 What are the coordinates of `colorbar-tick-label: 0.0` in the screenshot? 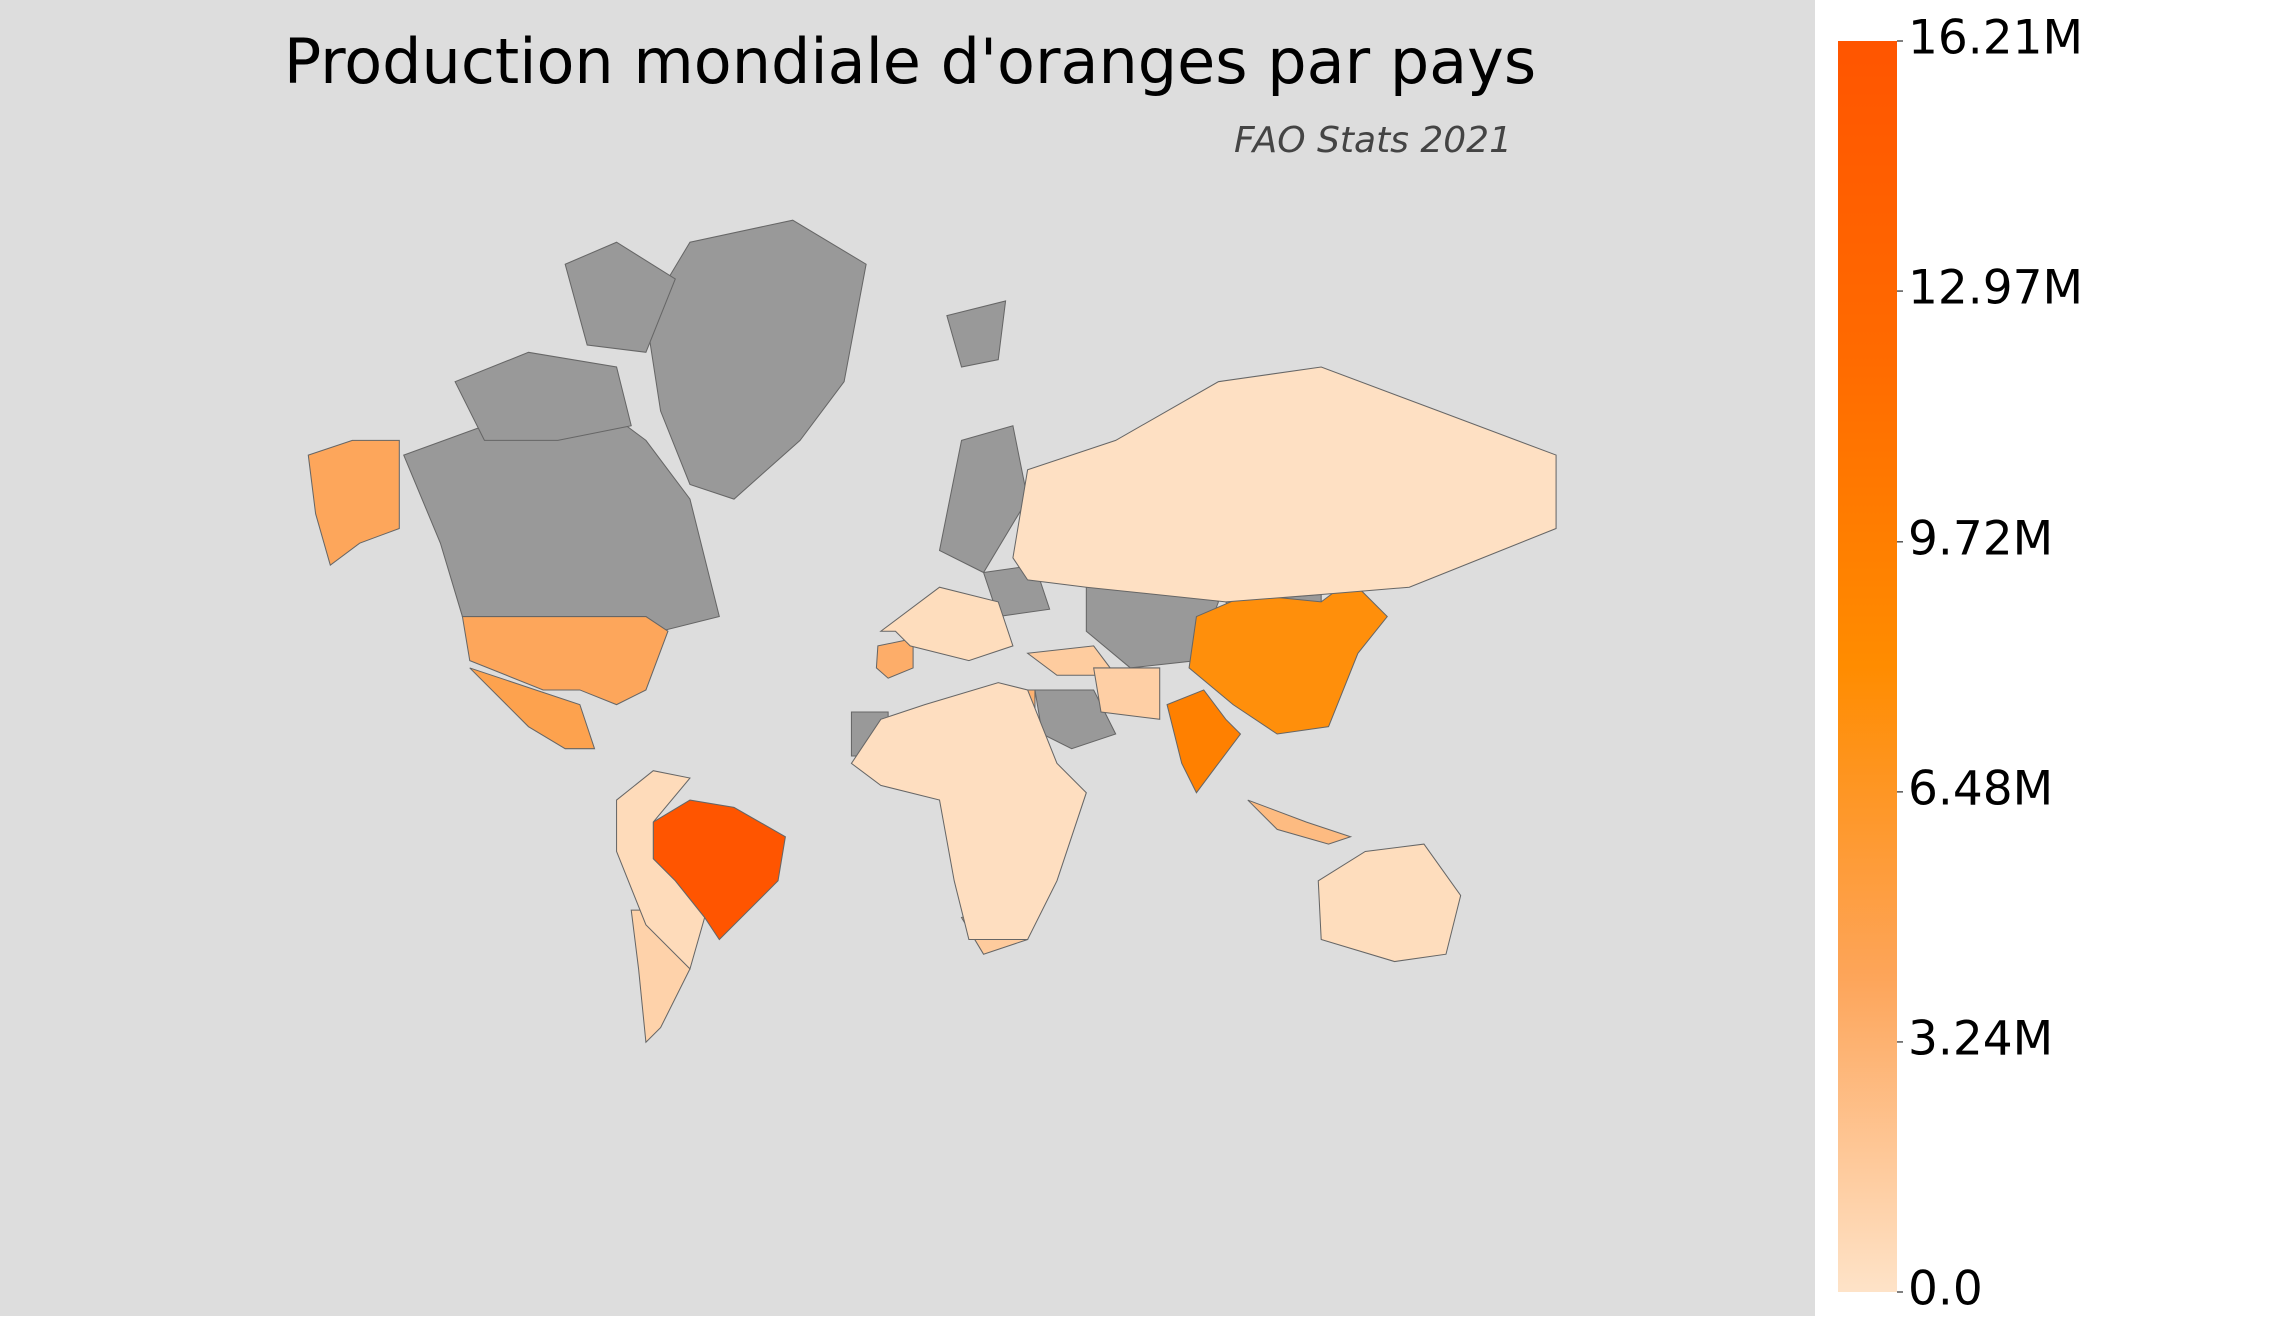 It's located at (1945, 1289).